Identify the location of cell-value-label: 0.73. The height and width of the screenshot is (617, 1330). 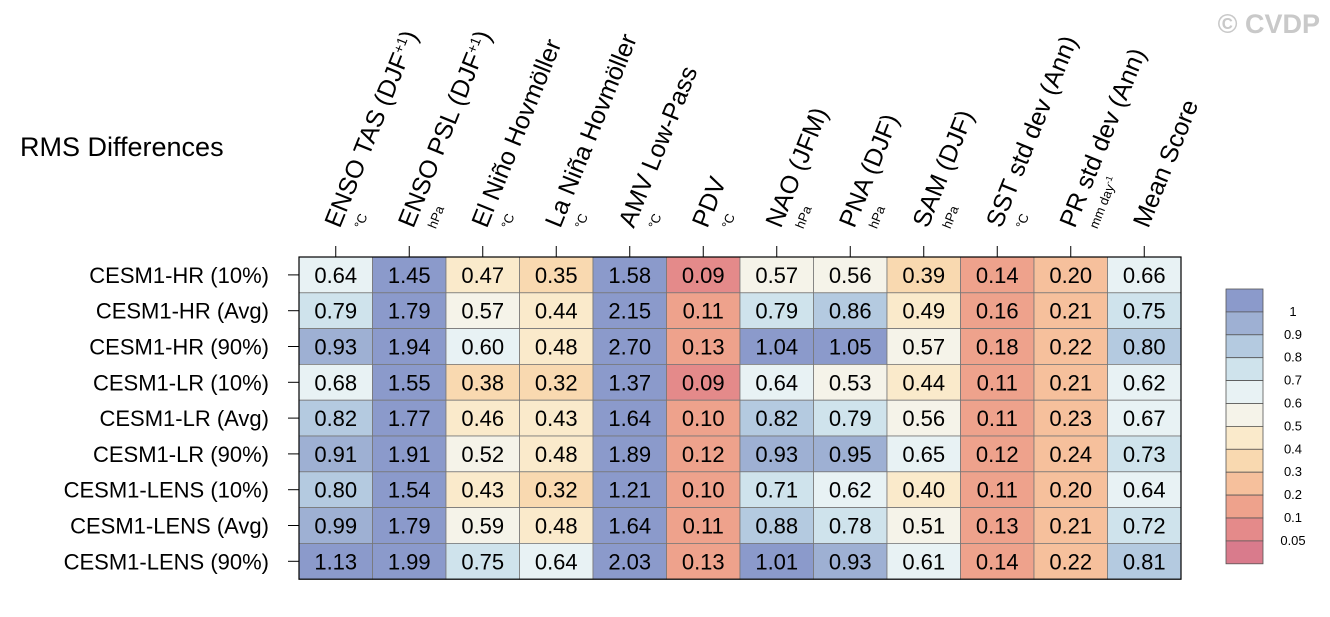
(1144, 454).